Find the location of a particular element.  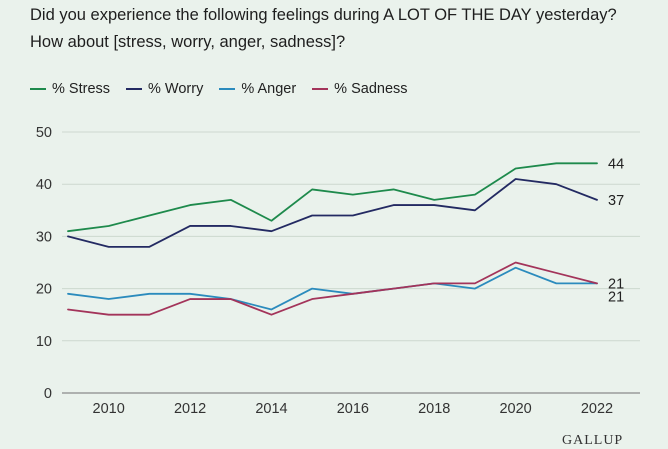

end-label-sadness: 21 is located at coordinates (616, 297).